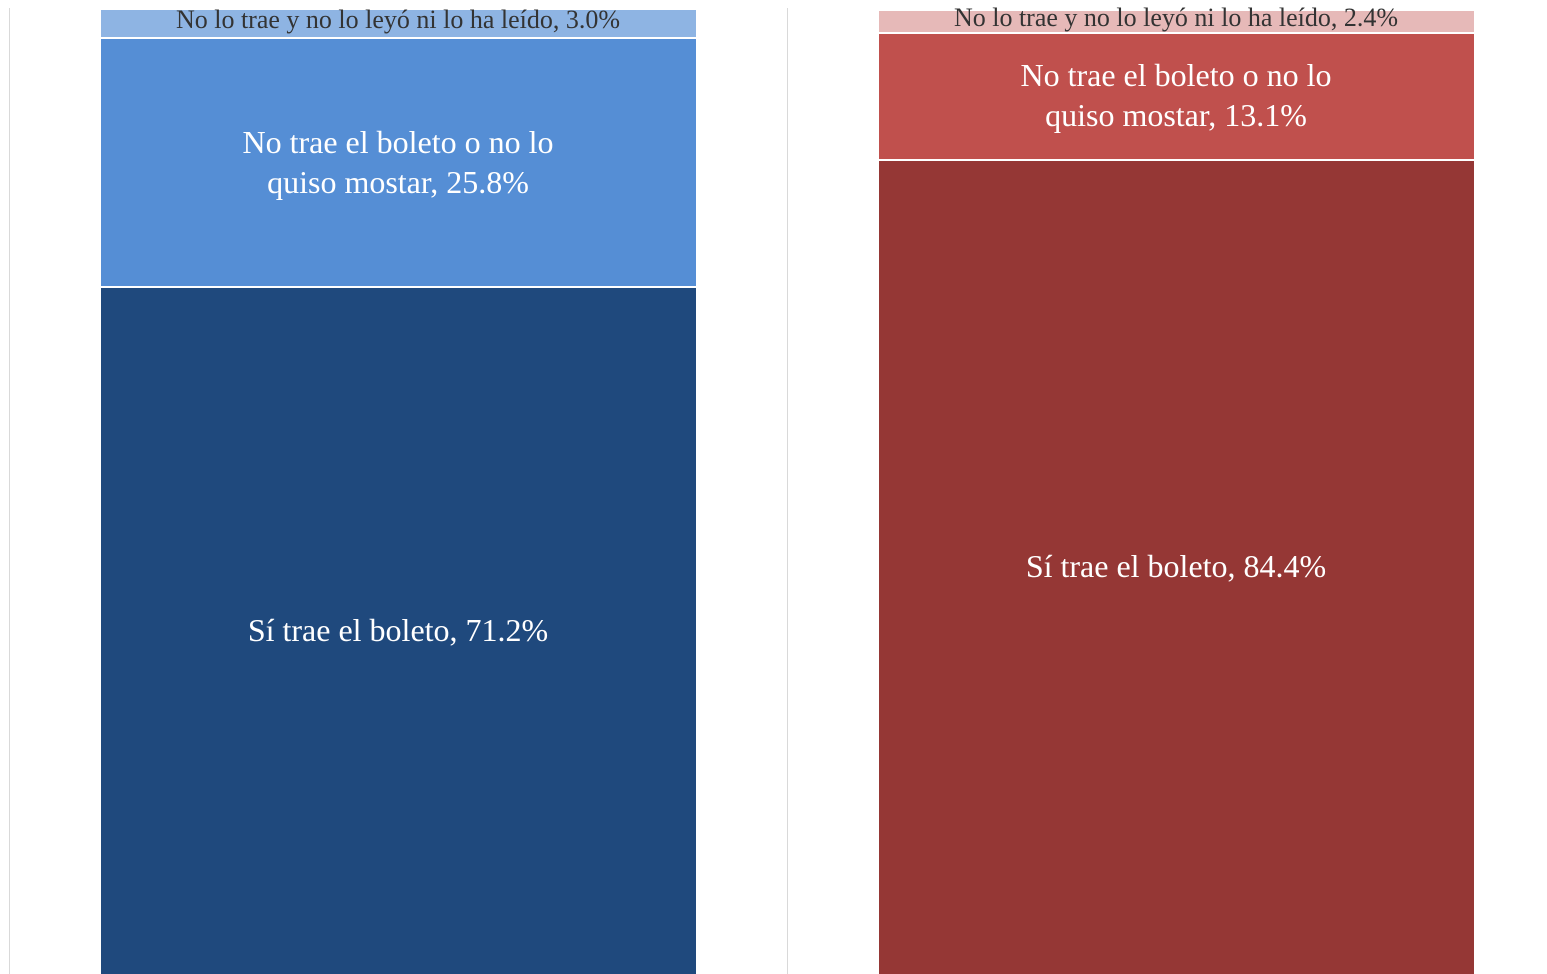 The image size is (1547, 974). I want to click on data-label: Sí trae el boleto, 84.4%, so click(1176, 566).